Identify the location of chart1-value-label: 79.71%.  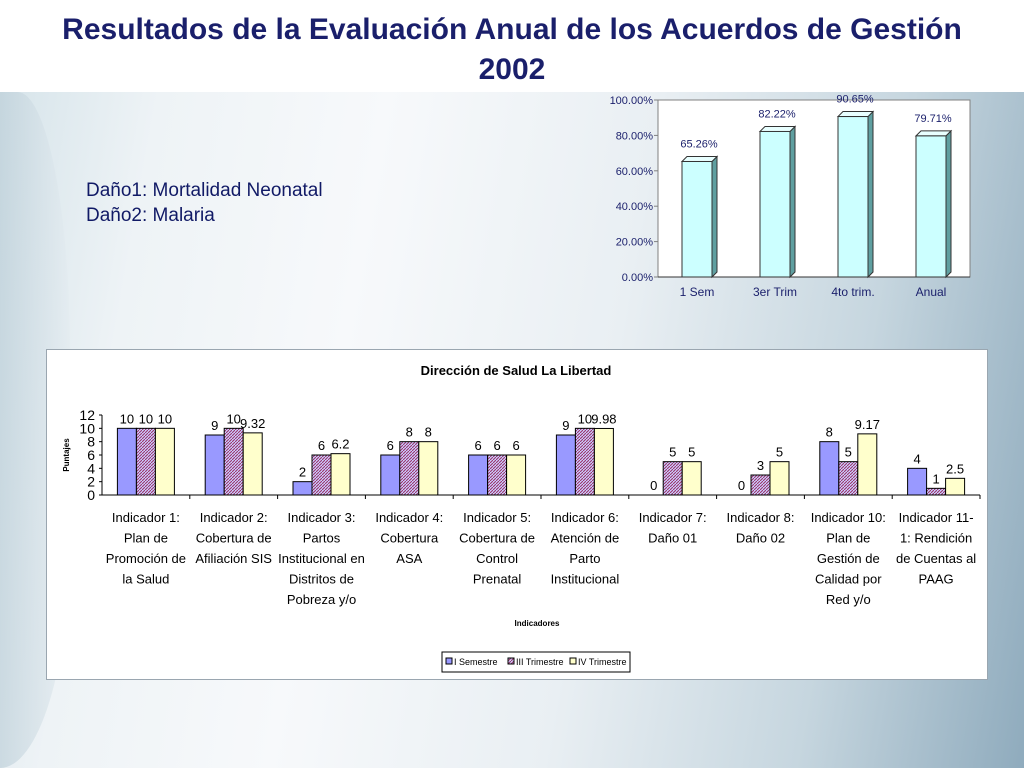
(933, 119).